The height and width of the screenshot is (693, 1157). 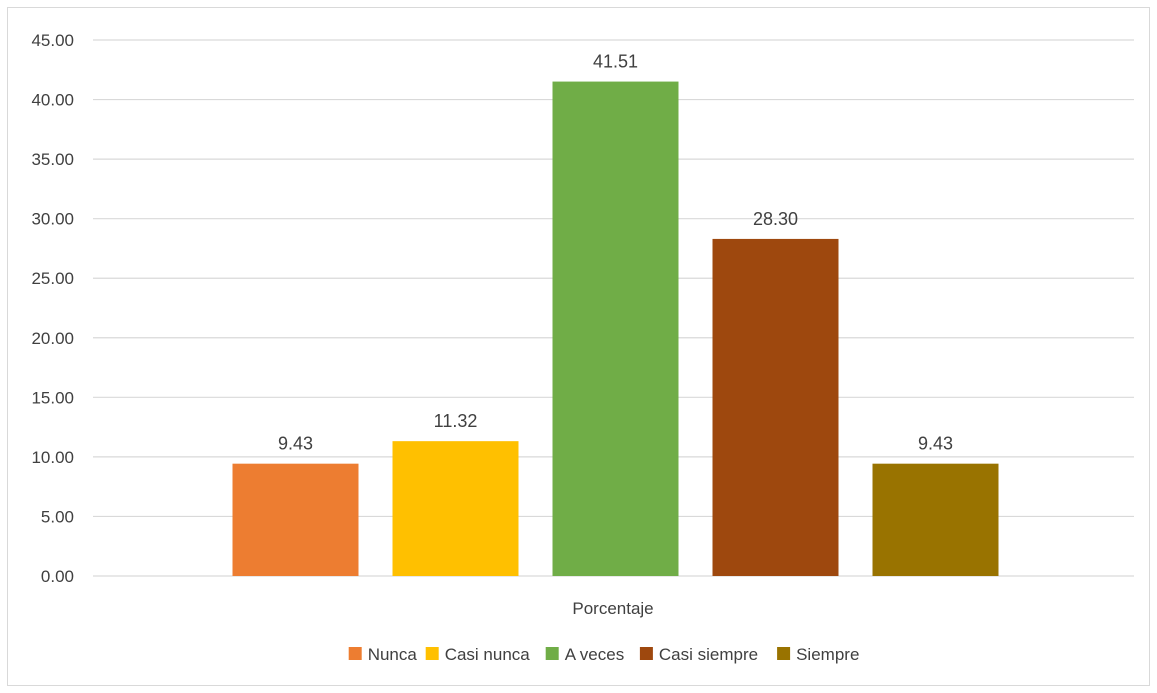 I want to click on data-label: 11.32, so click(x=456, y=421).